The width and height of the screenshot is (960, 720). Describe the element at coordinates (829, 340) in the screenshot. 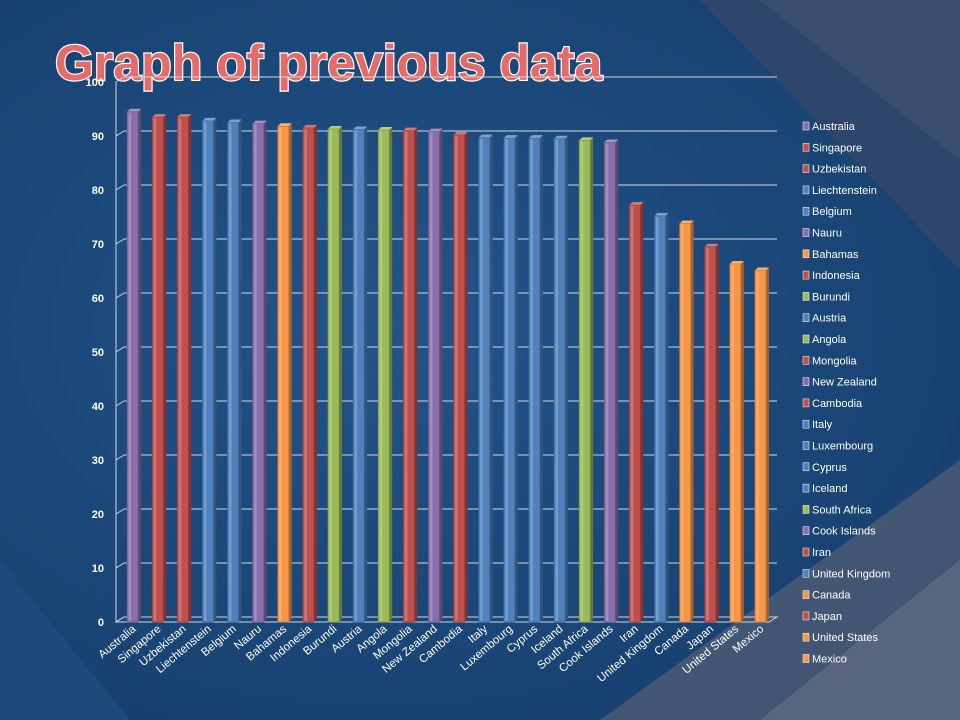

I see `legend-label: Angola` at that location.